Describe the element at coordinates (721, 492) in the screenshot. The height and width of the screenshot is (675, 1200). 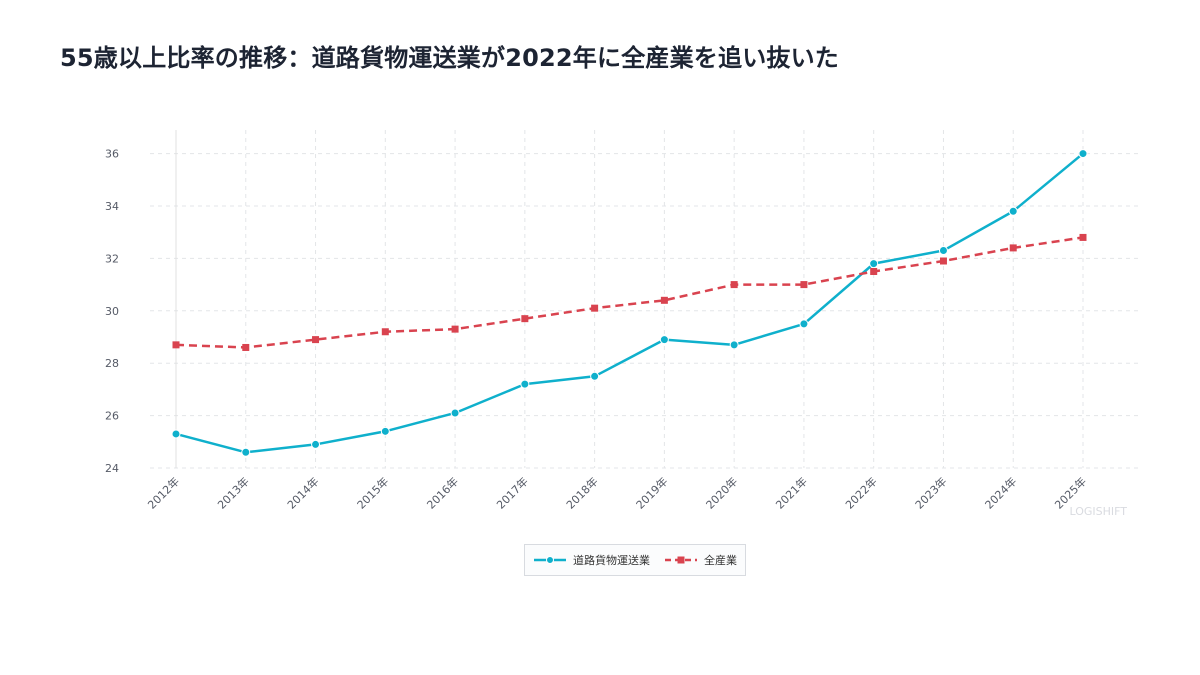
I see `x-tick-label: 2020年` at that location.